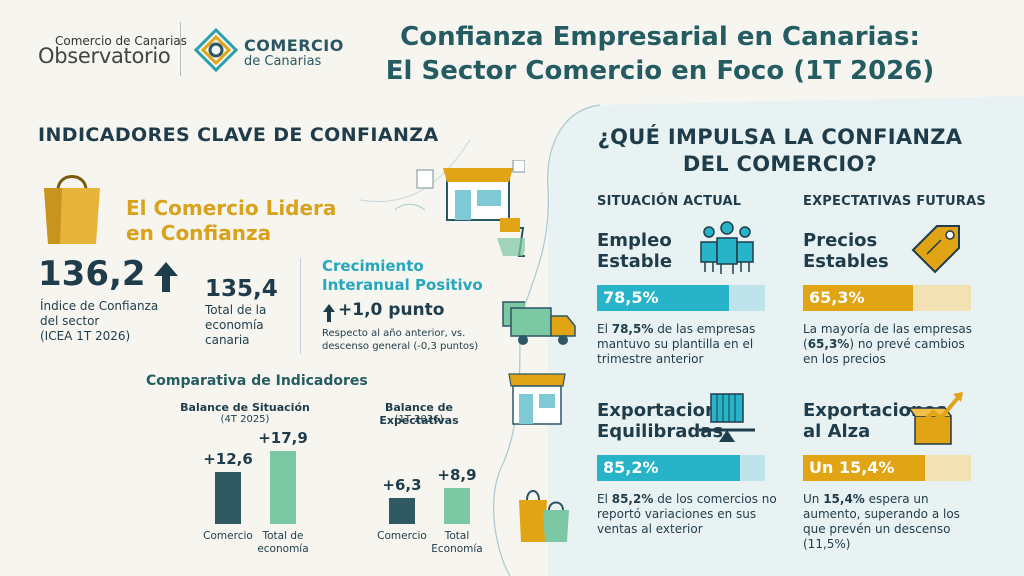  What do you see at coordinates (852, 467) in the screenshot?
I see `progress-label-3: Un 15,4%` at bounding box center [852, 467].